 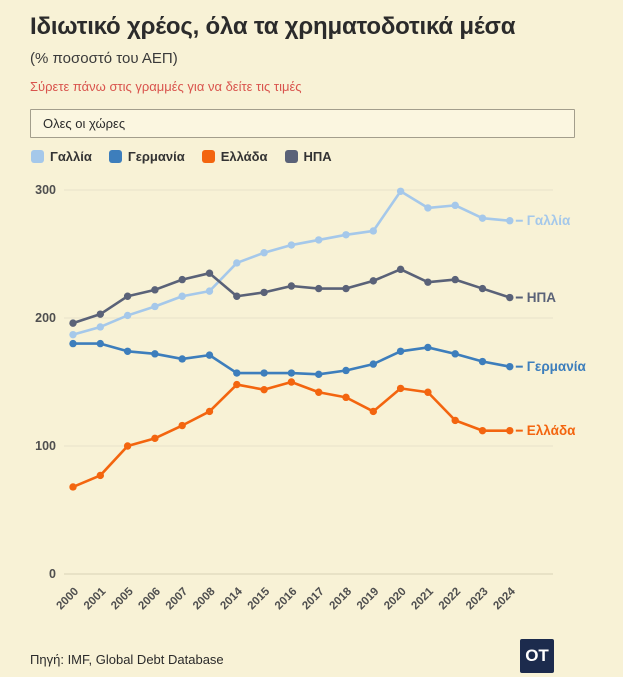 What do you see at coordinates (557, 366) in the screenshot?
I see `series-end-label: Γερμανία` at bounding box center [557, 366].